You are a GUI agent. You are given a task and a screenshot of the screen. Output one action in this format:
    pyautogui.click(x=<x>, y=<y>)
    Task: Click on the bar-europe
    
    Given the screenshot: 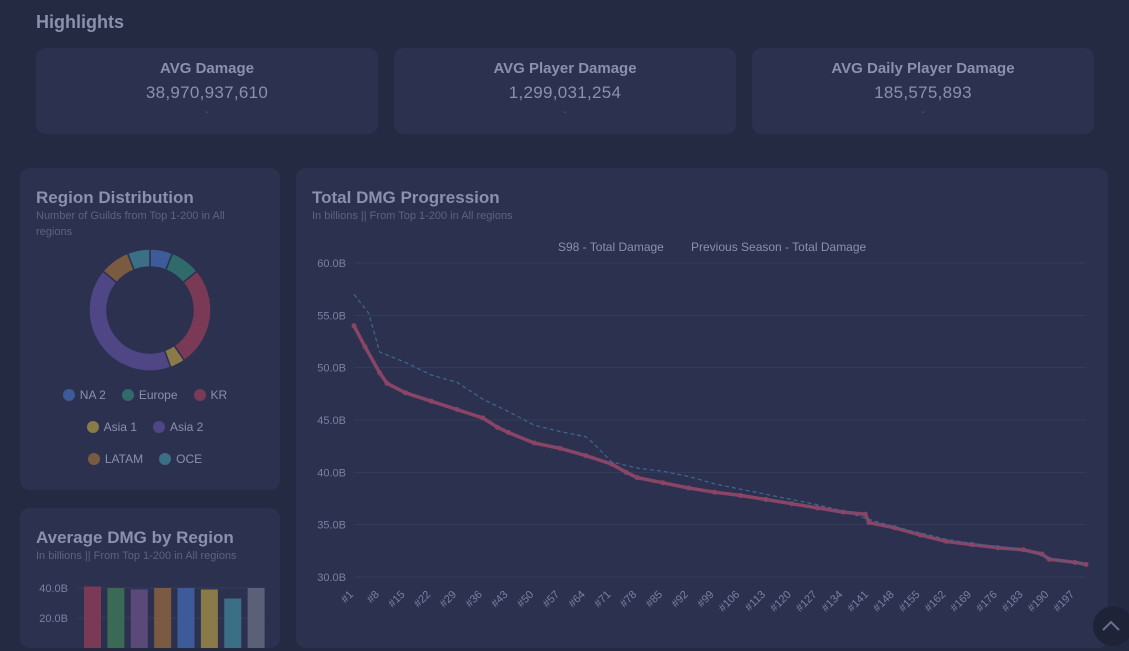 What is the action you would take?
    pyautogui.click(x=116, y=618)
    